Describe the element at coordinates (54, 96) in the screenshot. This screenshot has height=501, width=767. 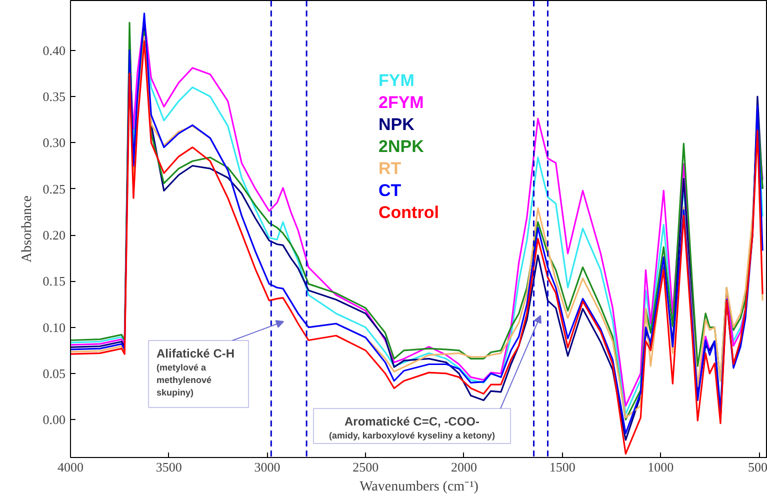
I see `y-tick-label: 0.35` at that location.